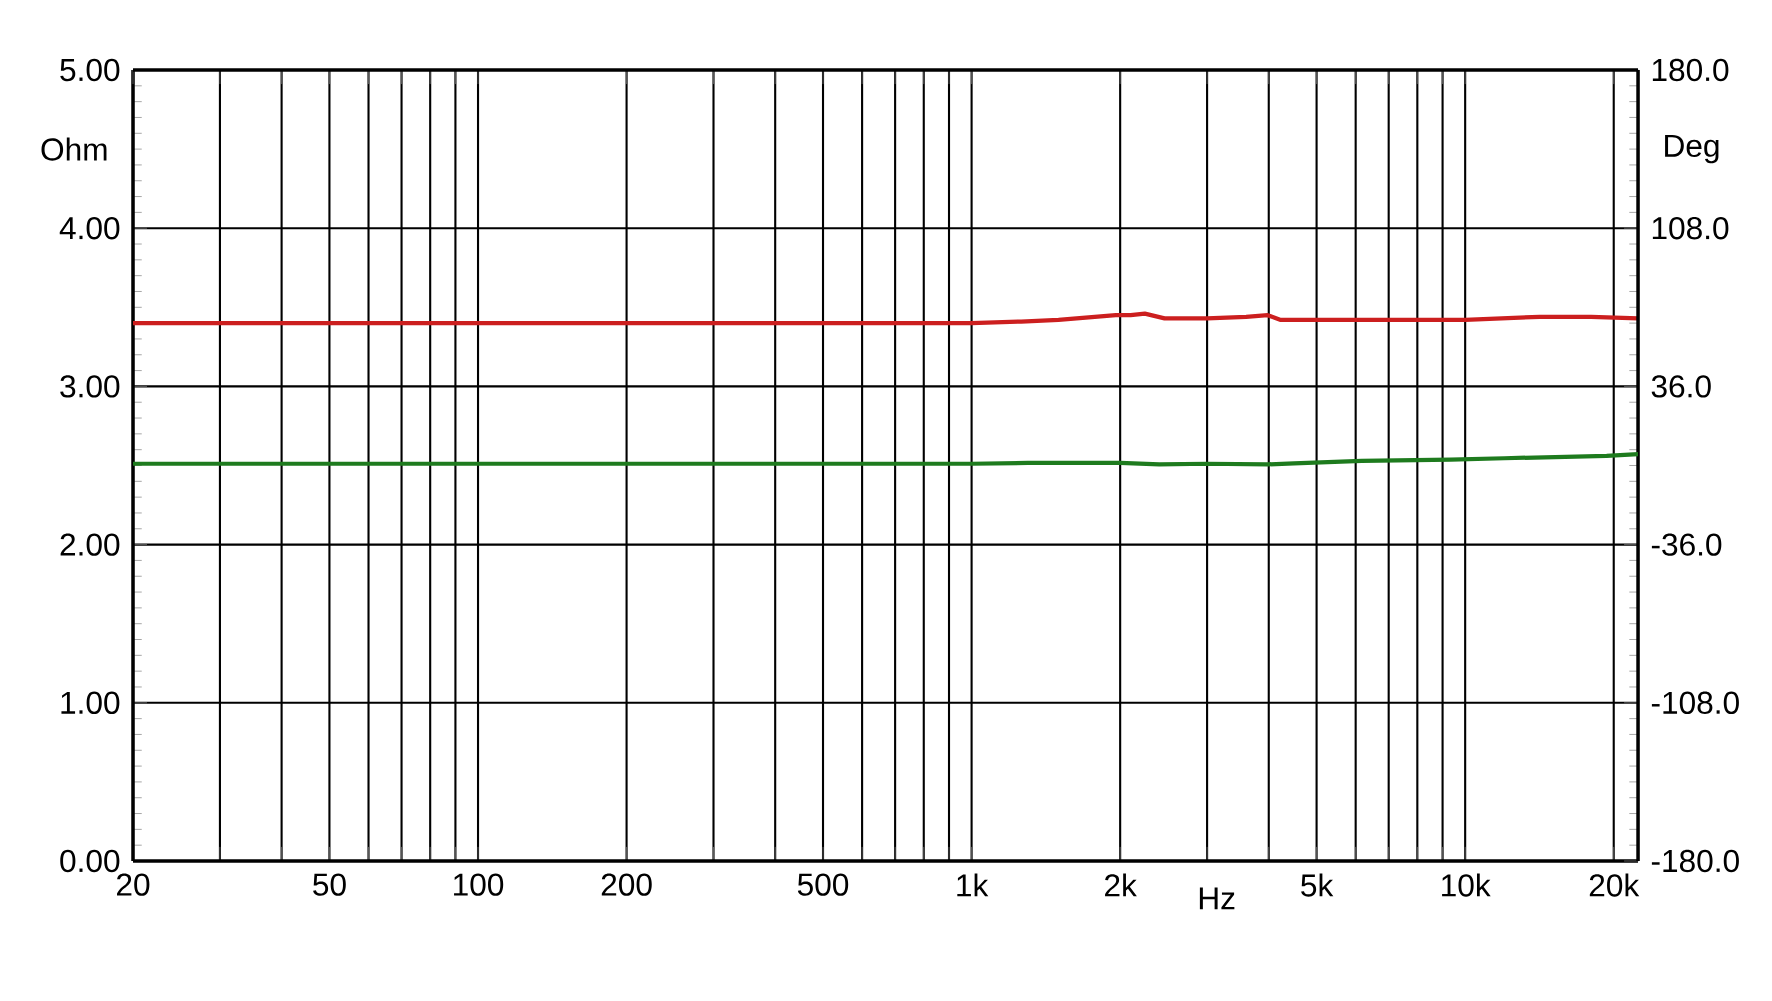 The image size is (1772, 1001). Describe the element at coordinates (1317, 885) in the screenshot. I see `x-tick-label: 5k` at that location.